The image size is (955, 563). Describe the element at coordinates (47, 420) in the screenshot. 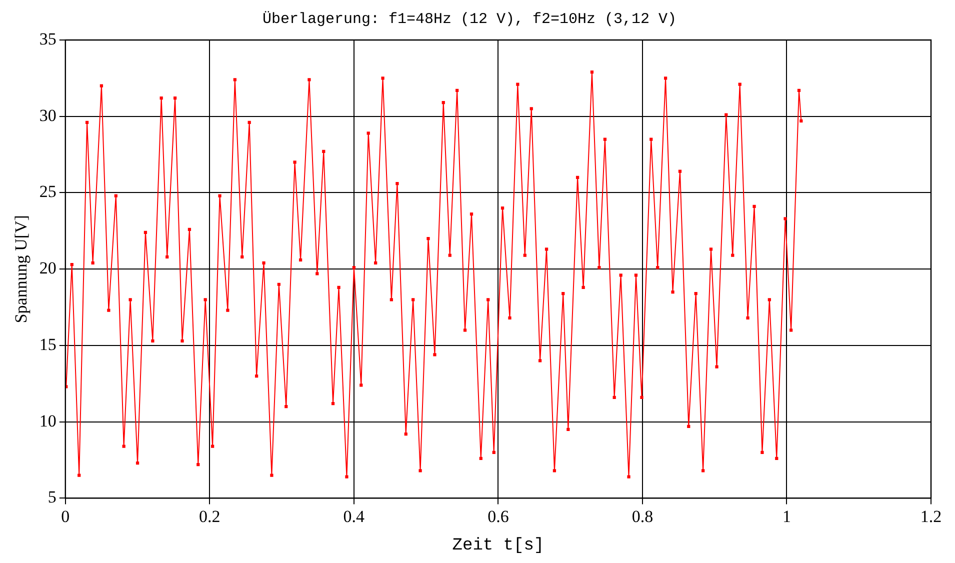

I see `y-tick-label: 10` at that location.